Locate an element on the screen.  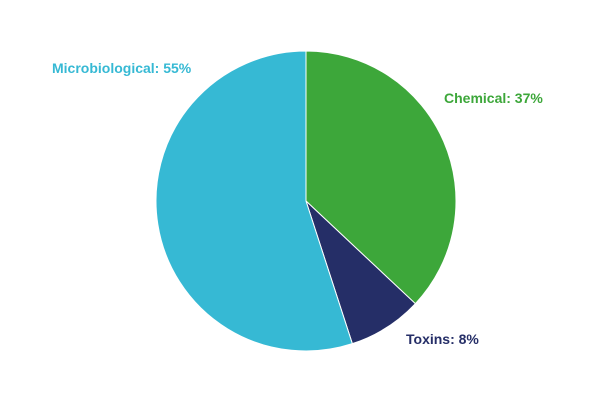
slice-label-chemical: Chemical: 37% is located at coordinates (493, 98).